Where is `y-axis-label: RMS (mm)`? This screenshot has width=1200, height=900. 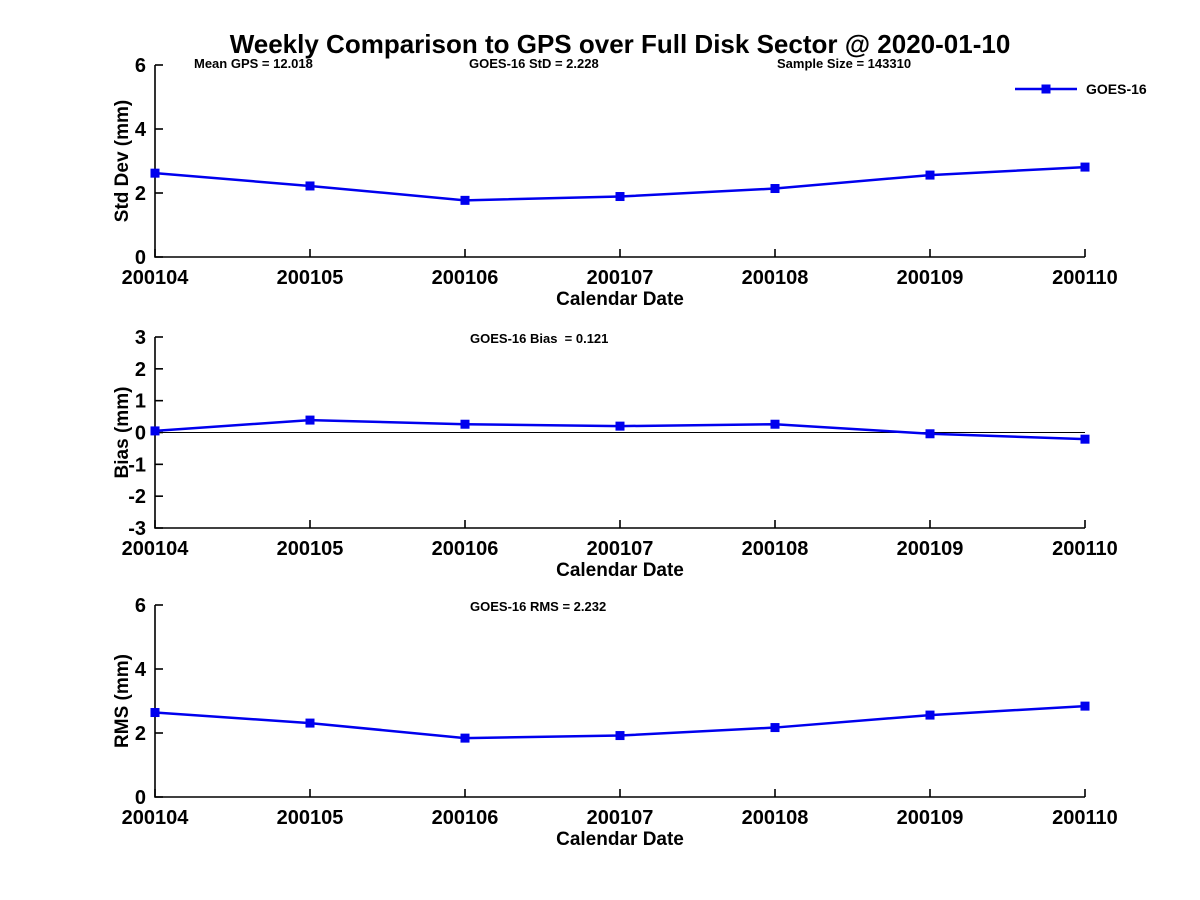 y-axis-label: RMS (mm) is located at coordinates (122, 701).